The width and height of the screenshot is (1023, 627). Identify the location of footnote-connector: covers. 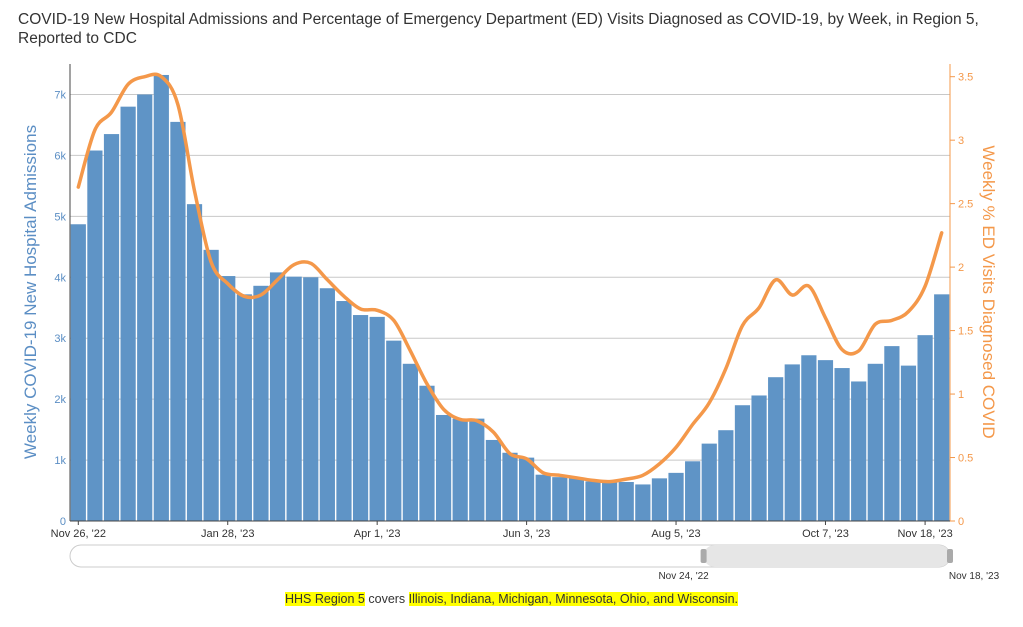
(386, 599).